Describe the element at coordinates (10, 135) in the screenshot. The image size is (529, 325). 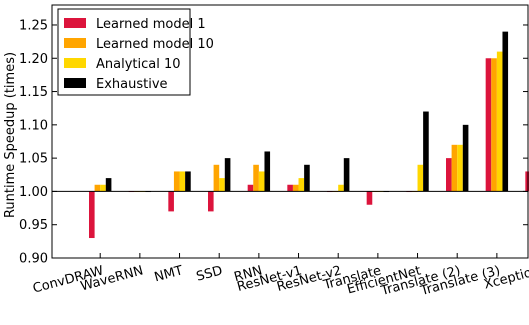
I see `y-axis-label: Runtime Speedup (times)` at that location.